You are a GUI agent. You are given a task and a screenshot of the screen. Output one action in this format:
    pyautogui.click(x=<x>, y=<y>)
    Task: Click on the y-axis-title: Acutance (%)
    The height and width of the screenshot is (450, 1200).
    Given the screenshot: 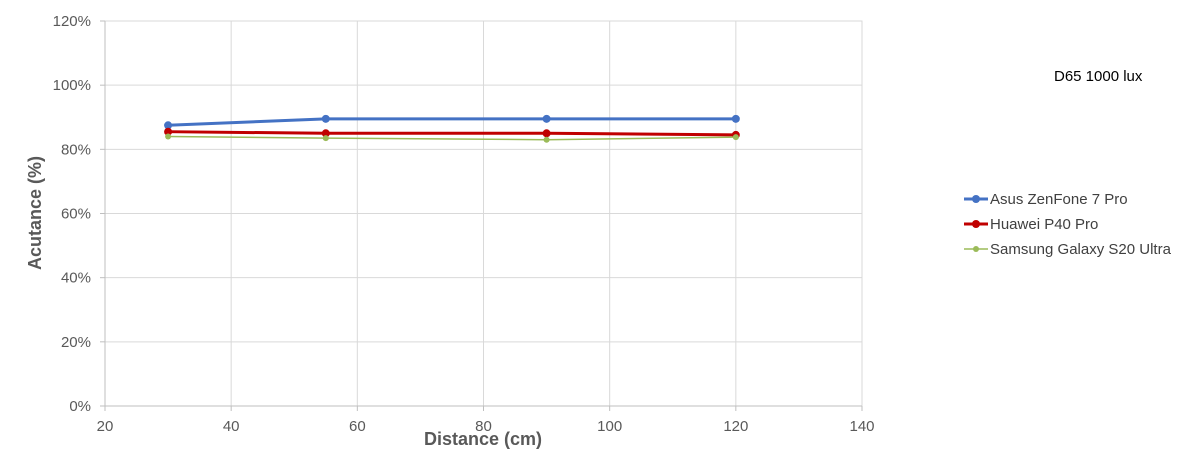 What is the action you would take?
    pyautogui.click(x=35, y=213)
    